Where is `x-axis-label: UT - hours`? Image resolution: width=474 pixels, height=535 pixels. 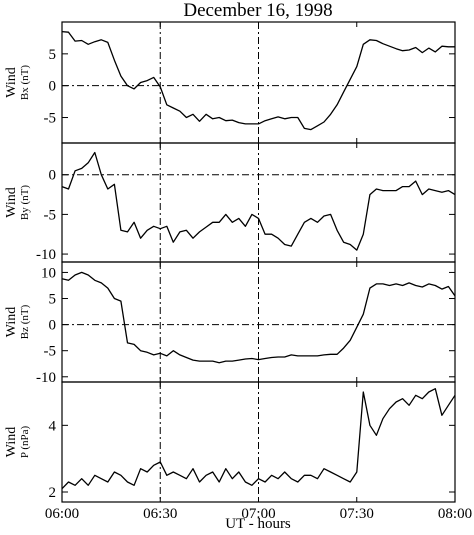
x-axis-label: UT - hours is located at coordinates (258, 523).